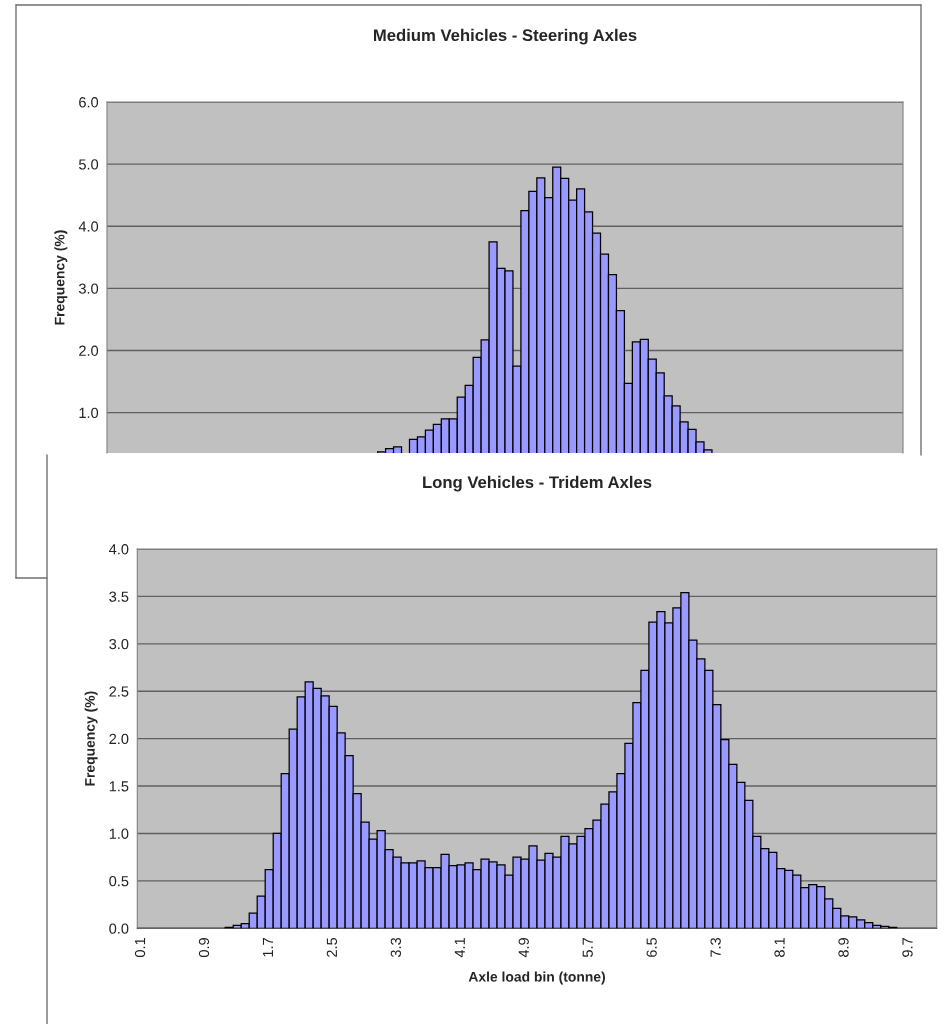 Image resolution: width=945 pixels, height=1024 pixels. Describe the element at coordinates (523, 948) in the screenshot. I see `x-tick-label: 4.9` at that location.